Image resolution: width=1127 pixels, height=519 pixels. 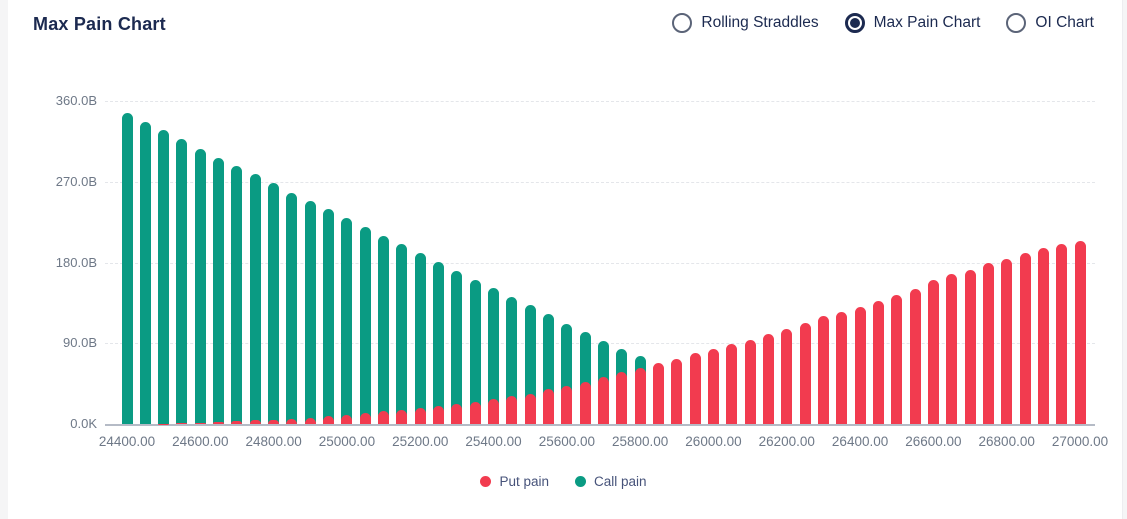 I want to click on y-tick-label: 0.0K, so click(x=83, y=423).